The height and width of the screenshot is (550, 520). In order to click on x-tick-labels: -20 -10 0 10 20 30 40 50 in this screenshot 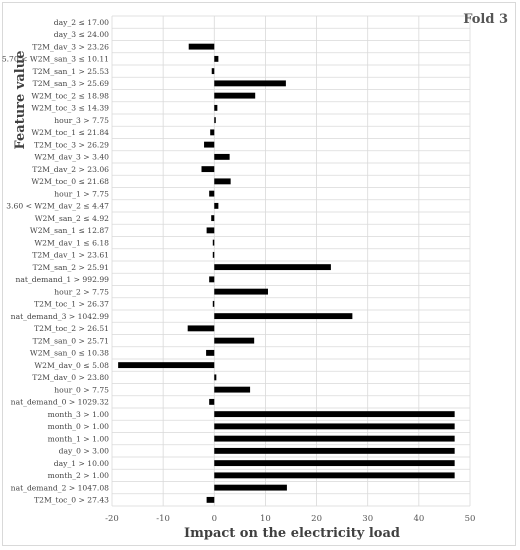, I will do `click(290, 519)`.